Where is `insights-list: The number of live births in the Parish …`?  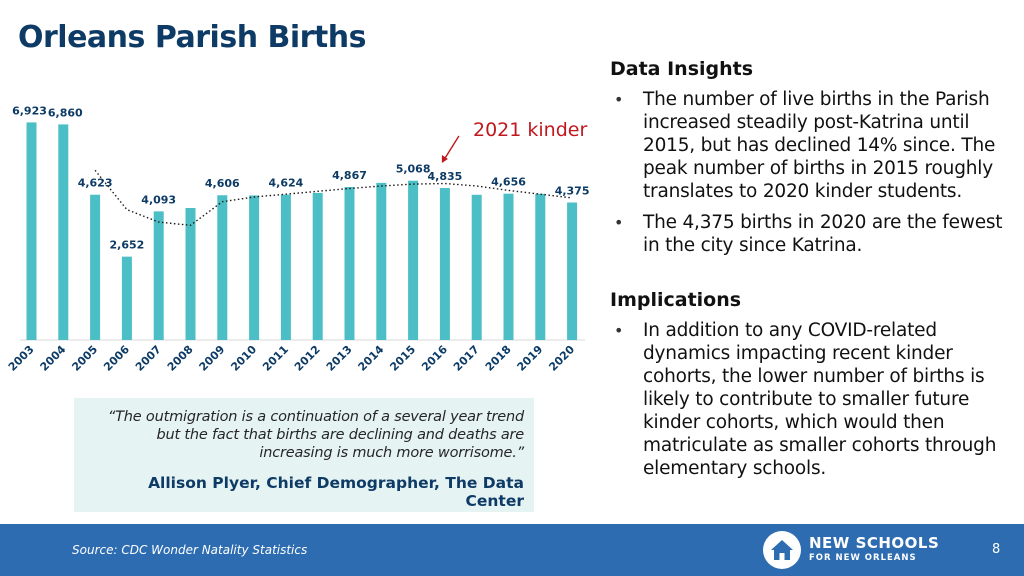
insights-list: The number of live births in the Parish … is located at coordinates (810, 172).